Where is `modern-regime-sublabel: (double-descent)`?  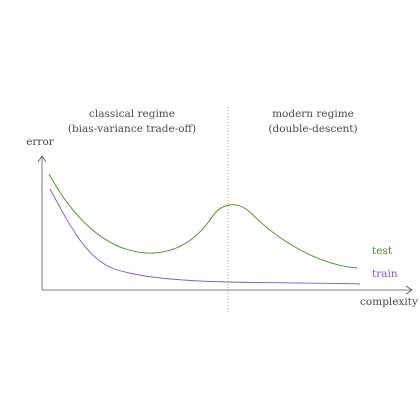
modern-regime-sublabel: (double-descent) is located at coordinates (312, 129).